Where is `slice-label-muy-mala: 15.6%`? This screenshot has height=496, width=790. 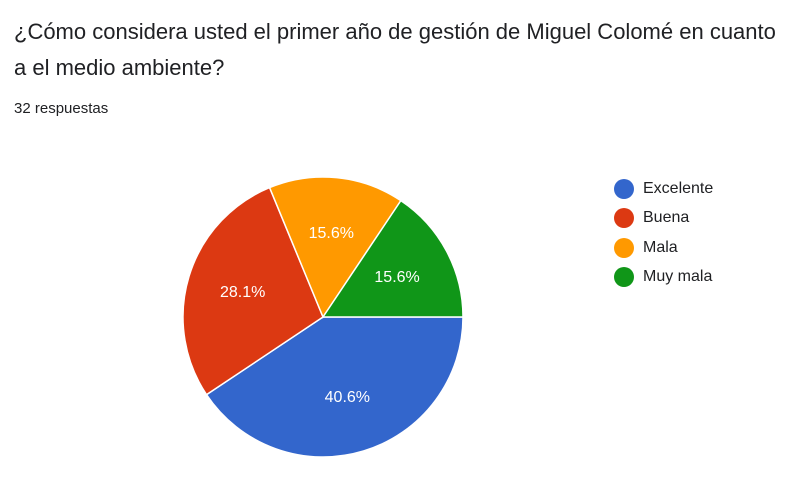 slice-label-muy-mala: 15.6% is located at coordinates (396, 277).